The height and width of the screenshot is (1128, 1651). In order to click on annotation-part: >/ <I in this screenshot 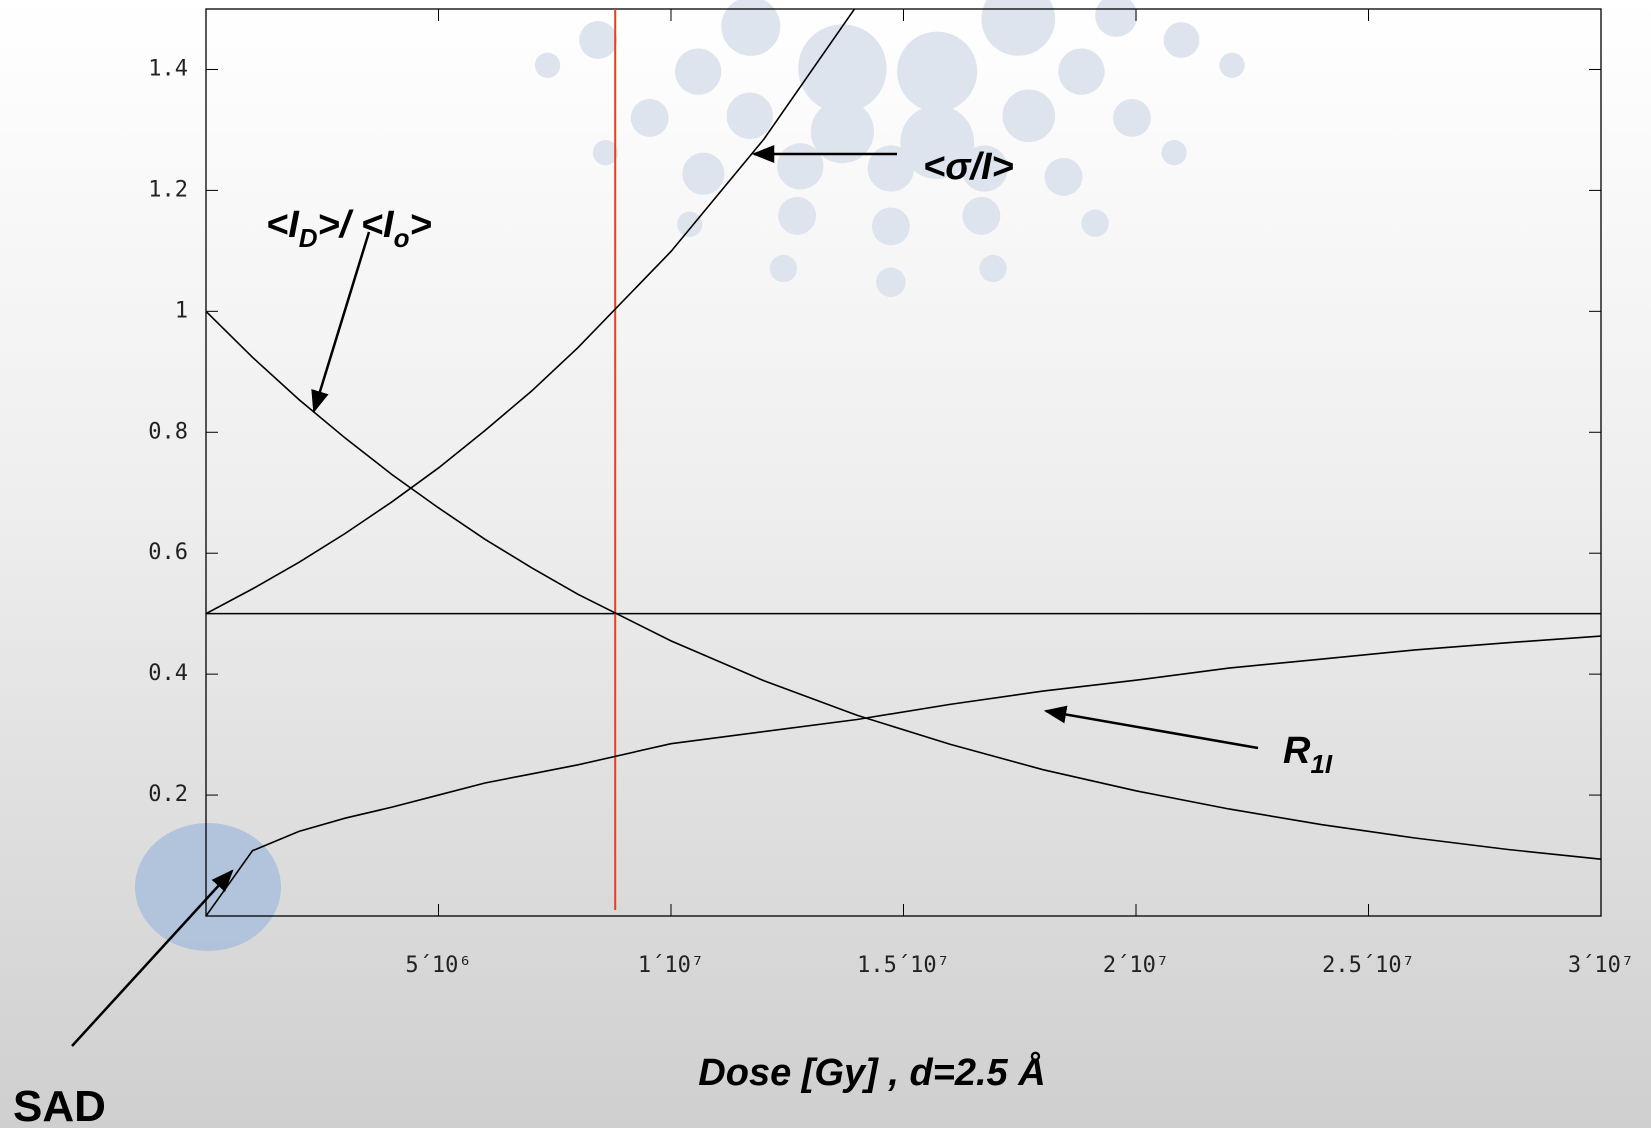, I will do `click(356, 225)`.